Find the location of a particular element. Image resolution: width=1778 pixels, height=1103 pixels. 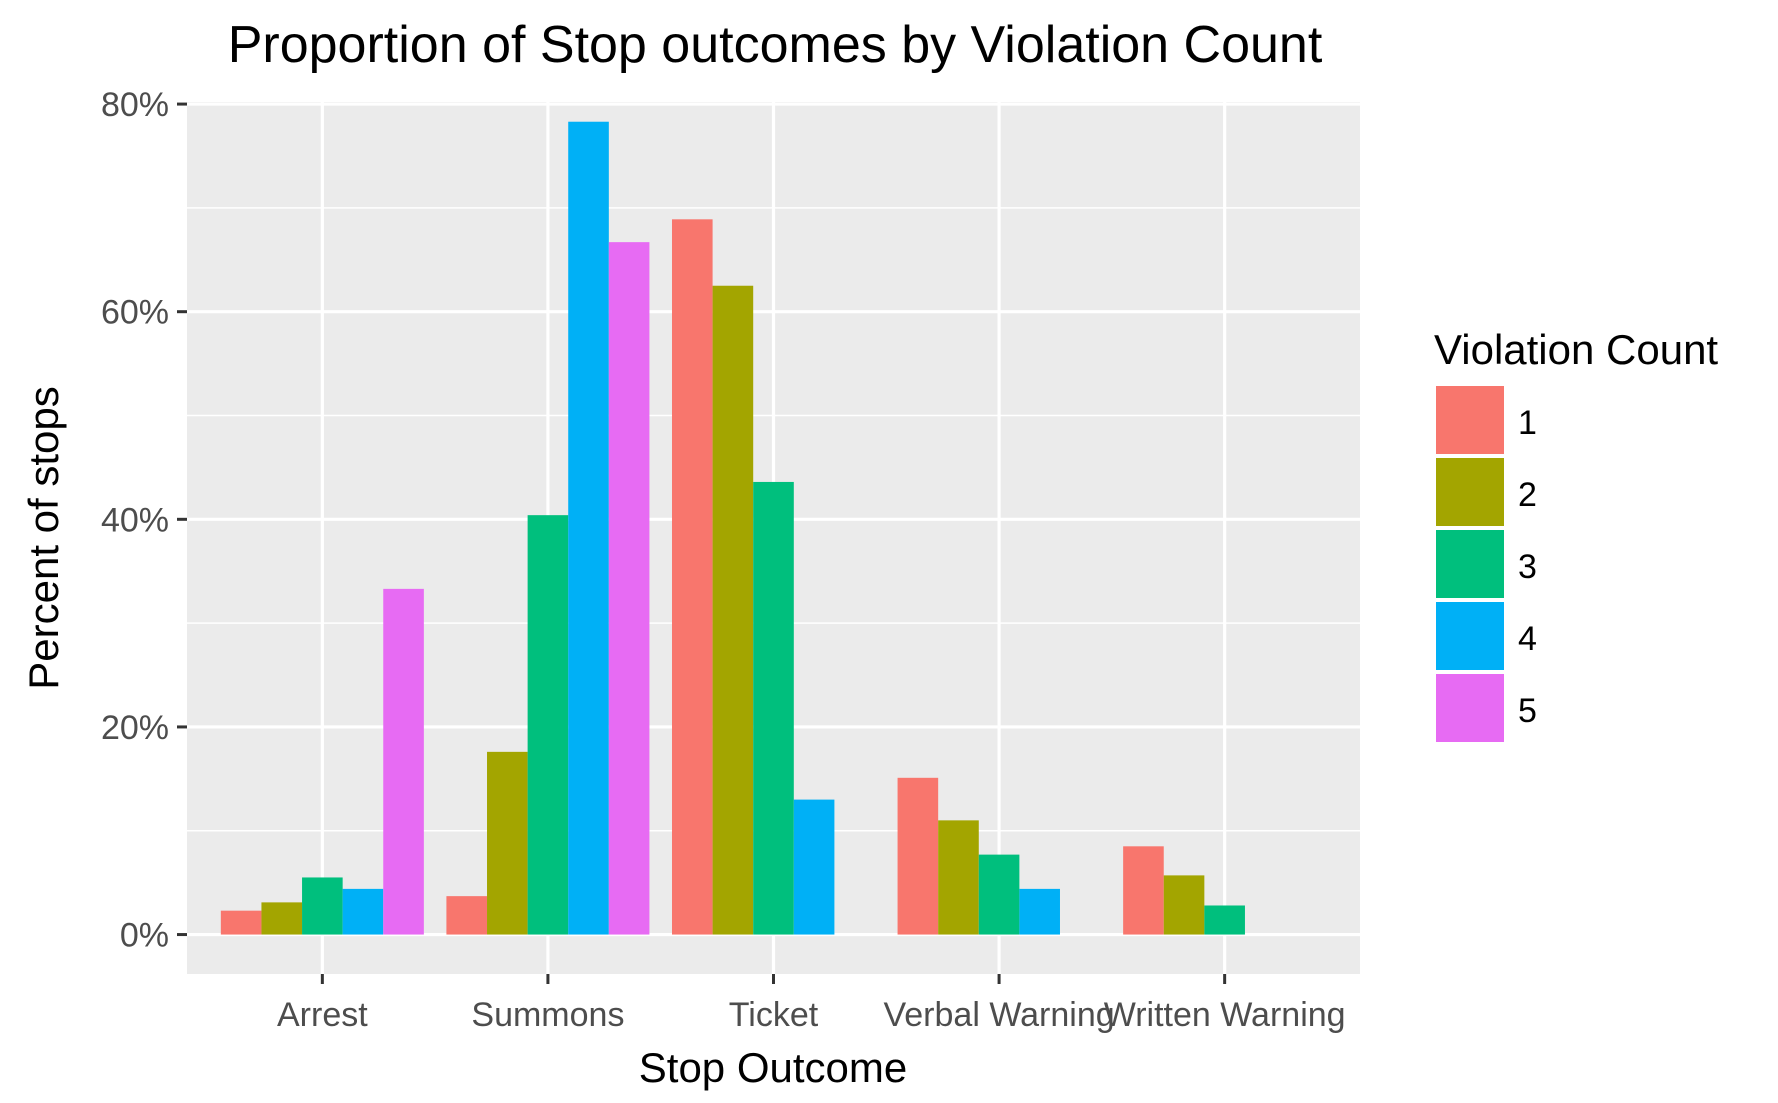

x-tick-label: Written Warning is located at coordinates (1225, 1015).